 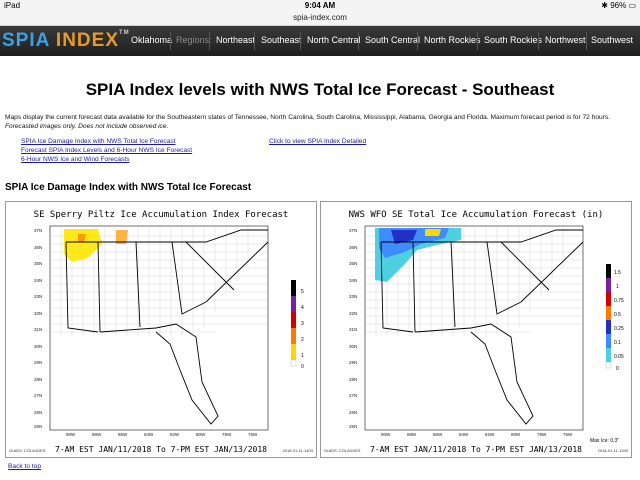 I want to click on nav-south-central: South Central, so click(x=393, y=40).